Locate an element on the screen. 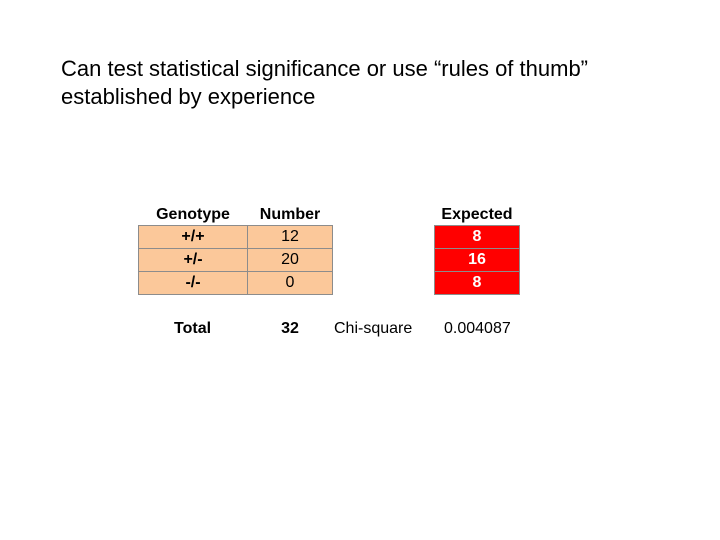 Image resolution: width=720 pixels, height=540 pixels. number-cell: 12 is located at coordinates (290, 237).